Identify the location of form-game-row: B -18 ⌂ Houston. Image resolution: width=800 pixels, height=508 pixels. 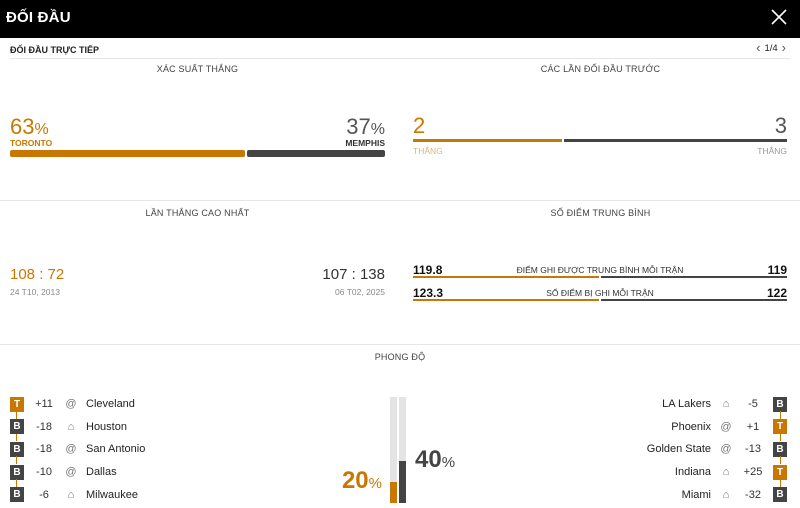
(68, 427).